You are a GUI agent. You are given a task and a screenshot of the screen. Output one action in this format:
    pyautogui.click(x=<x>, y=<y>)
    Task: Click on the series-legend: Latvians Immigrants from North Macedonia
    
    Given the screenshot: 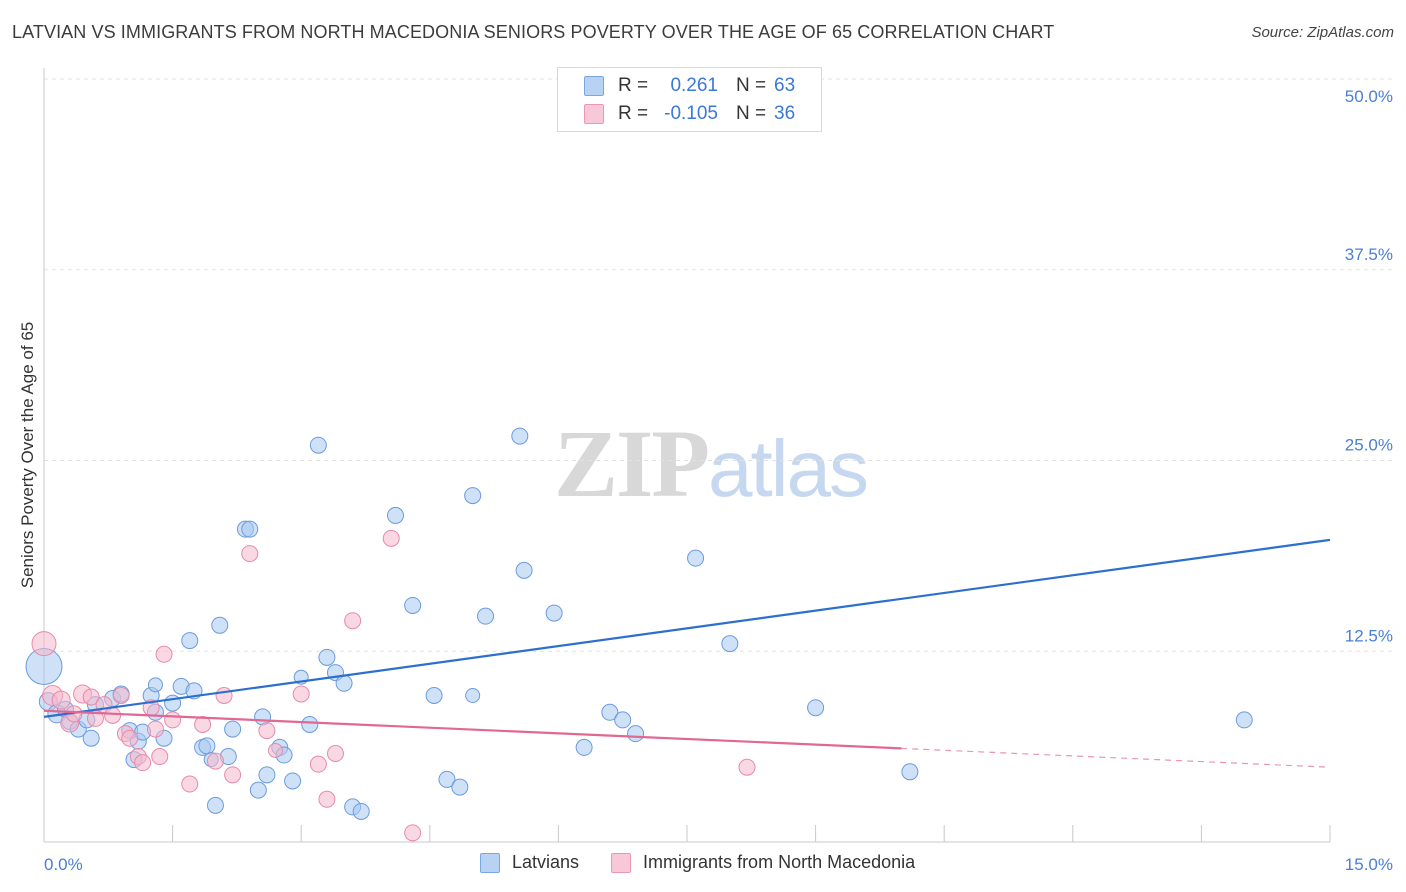 What is the action you would take?
    pyautogui.click(x=713, y=862)
    